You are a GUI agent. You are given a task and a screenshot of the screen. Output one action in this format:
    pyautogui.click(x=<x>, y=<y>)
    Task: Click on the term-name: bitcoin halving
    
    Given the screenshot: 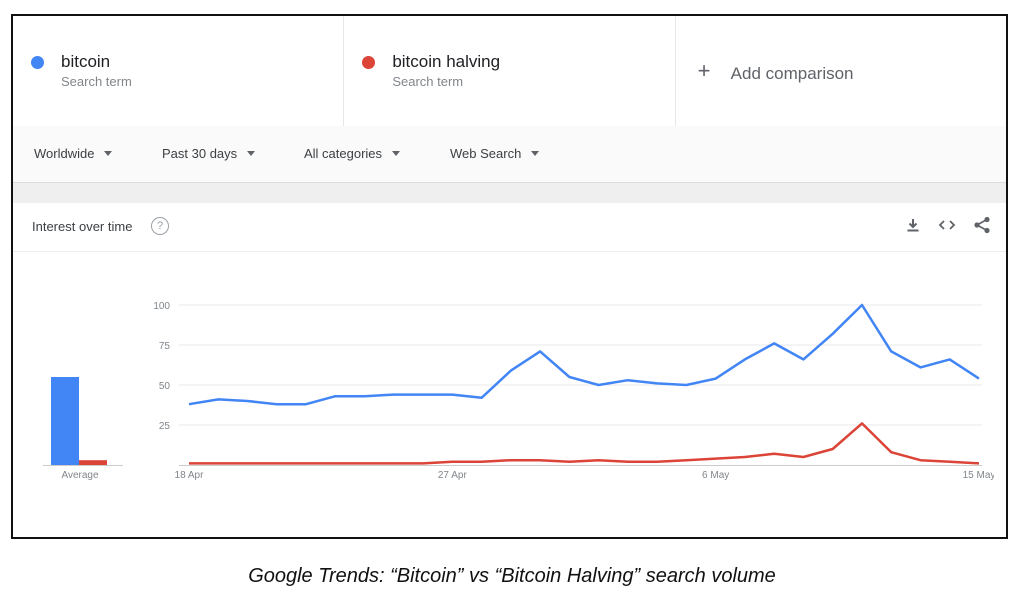 What is the action you would take?
    pyautogui.click(x=446, y=61)
    